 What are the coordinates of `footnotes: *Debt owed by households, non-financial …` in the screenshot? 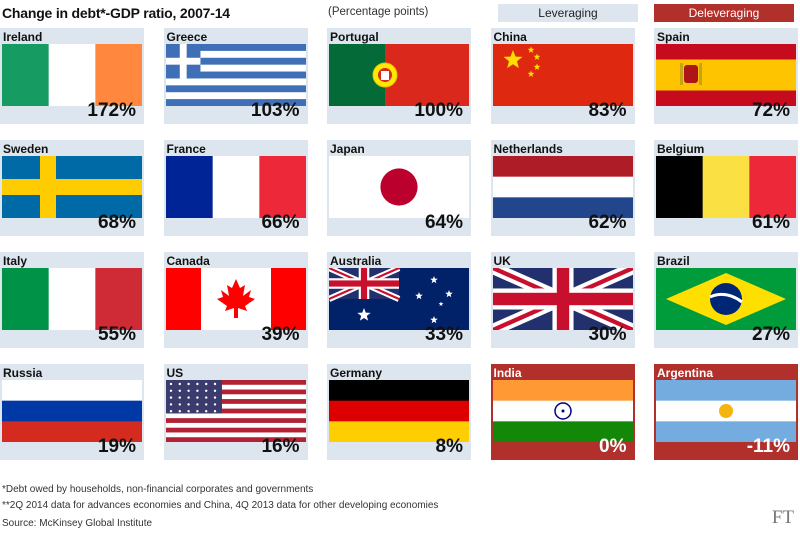 It's located at (392, 507).